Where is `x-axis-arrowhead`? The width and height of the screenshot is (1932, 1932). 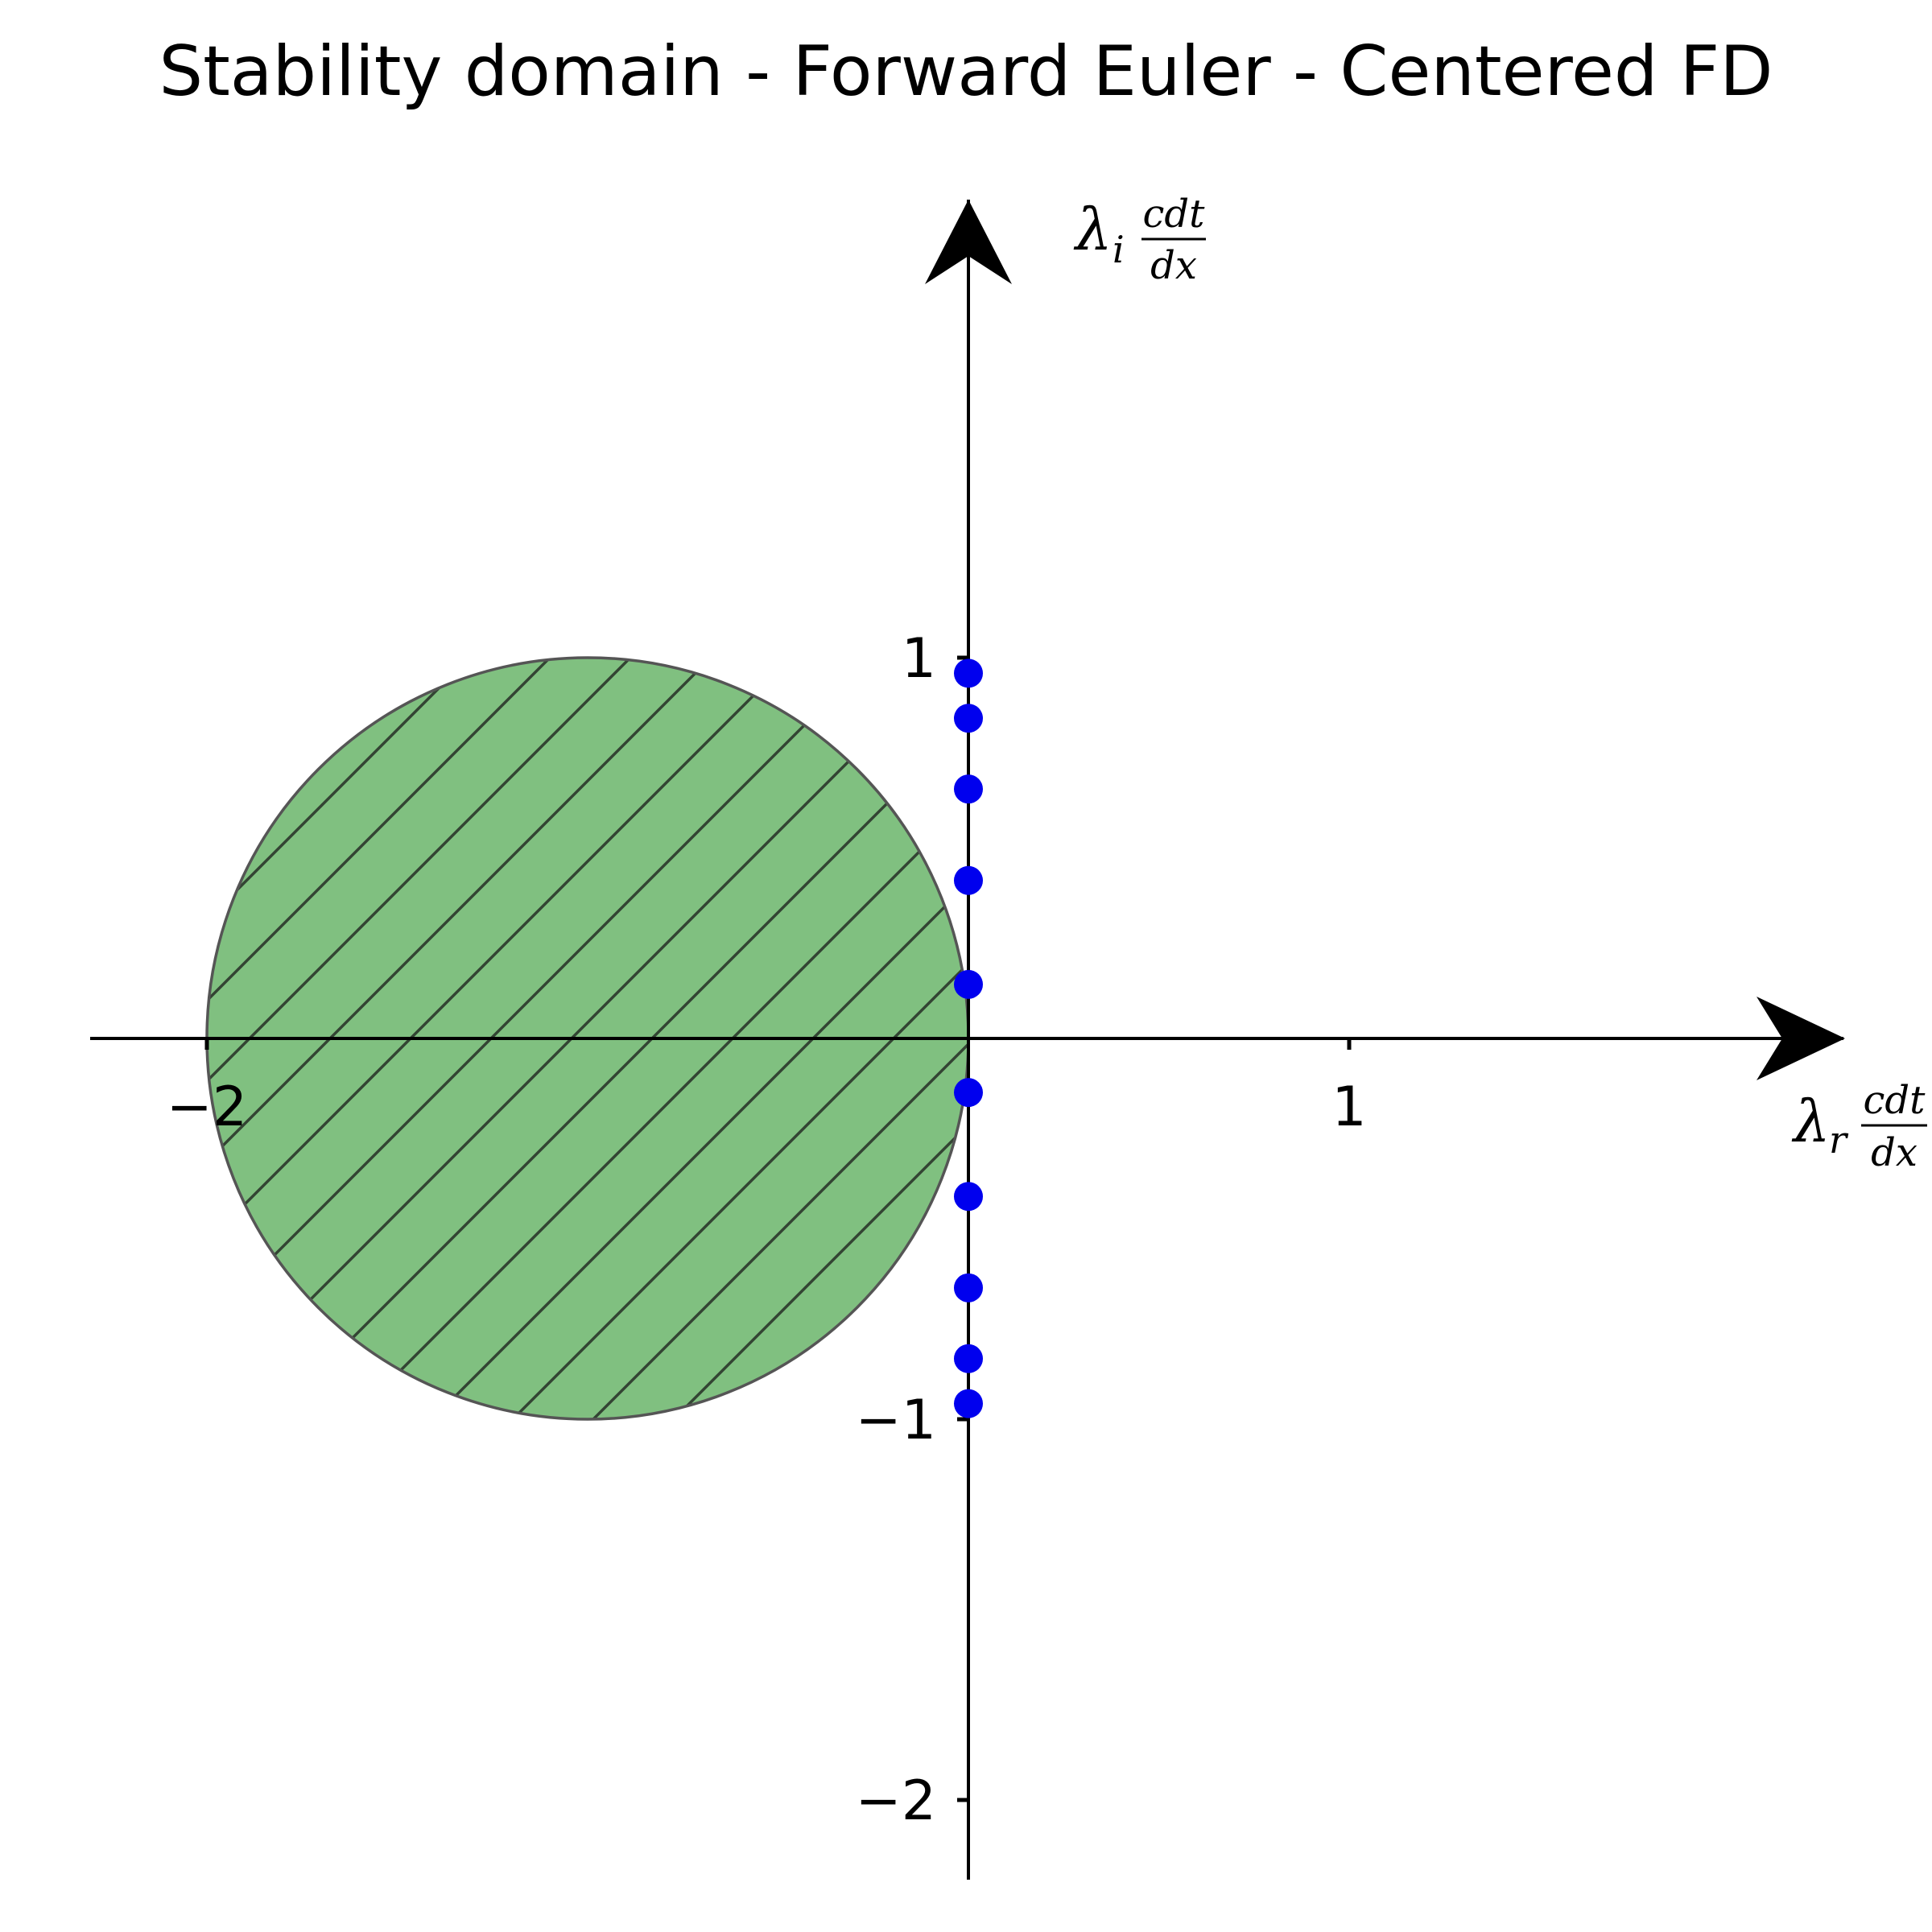 x-axis-arrowhead is located at coordinates (1801, 1038).